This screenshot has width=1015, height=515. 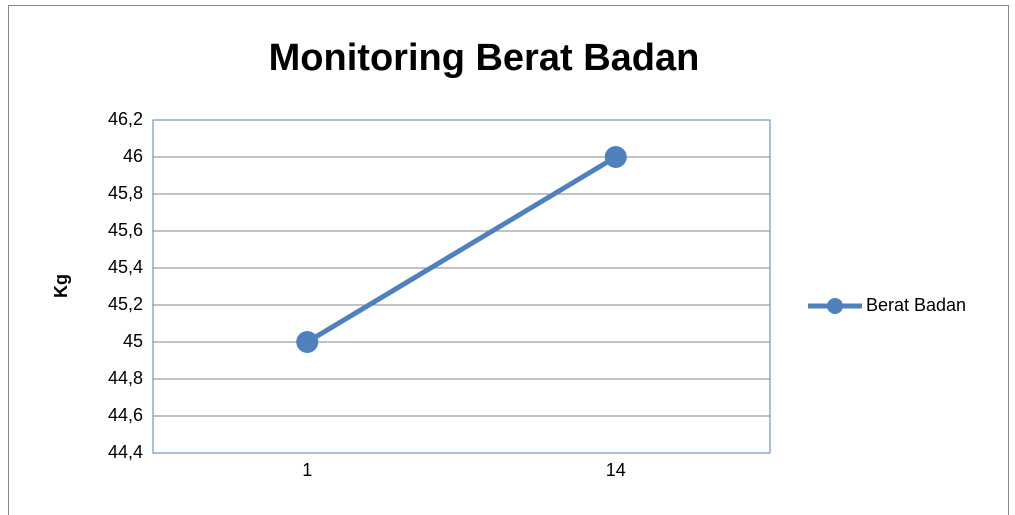 I want to click on y-tick-label: 45, so click(x=133, y=341).